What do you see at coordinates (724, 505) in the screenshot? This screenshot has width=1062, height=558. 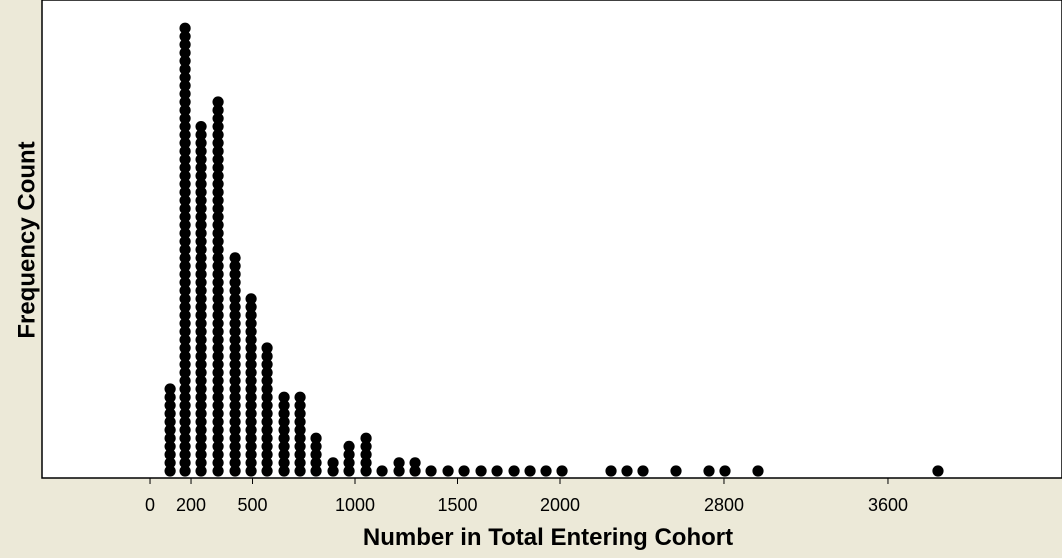 I see `x-tick-label: 2800` at bounding box center [724, 505].